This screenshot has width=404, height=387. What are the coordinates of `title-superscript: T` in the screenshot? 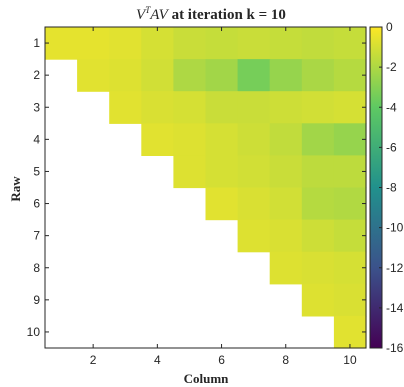 It's located at (148, 10).